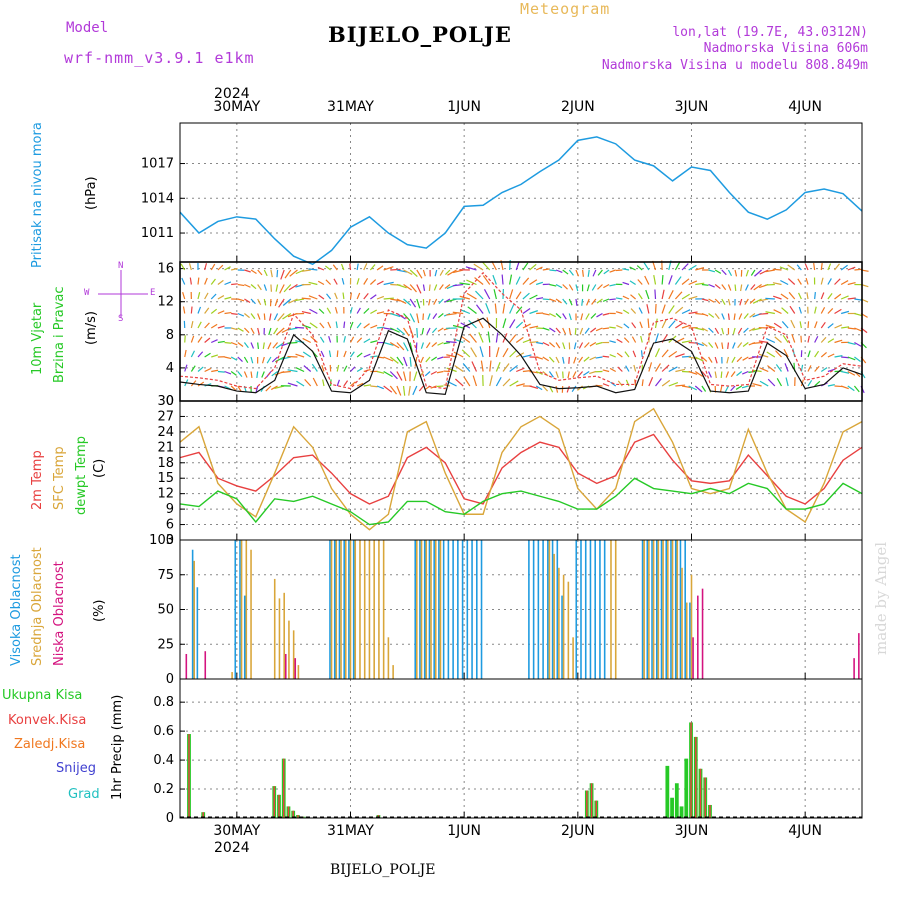 This screenshot has height=900, width=900. I want to click on day-label-top: 1JUN, so click(464, 107).